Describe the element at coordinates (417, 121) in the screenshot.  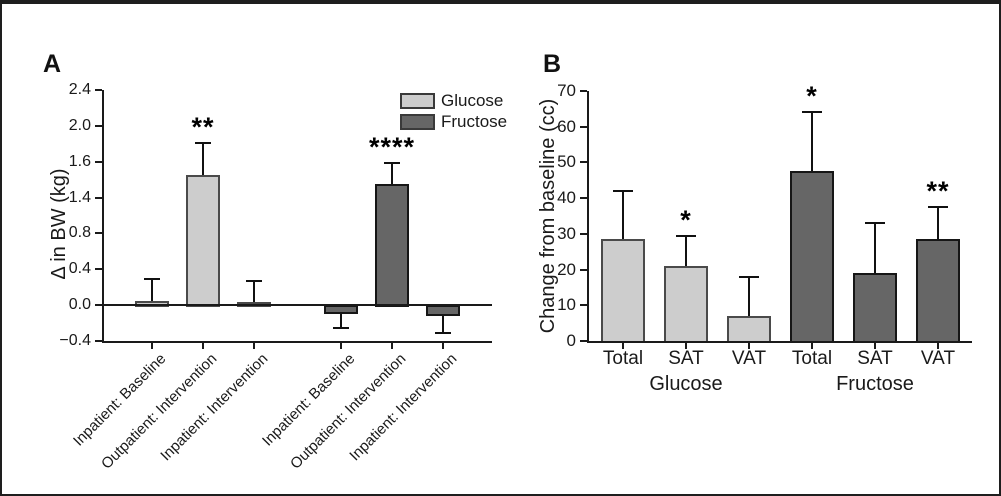
I see `fructose-swatch-icon` at that location.